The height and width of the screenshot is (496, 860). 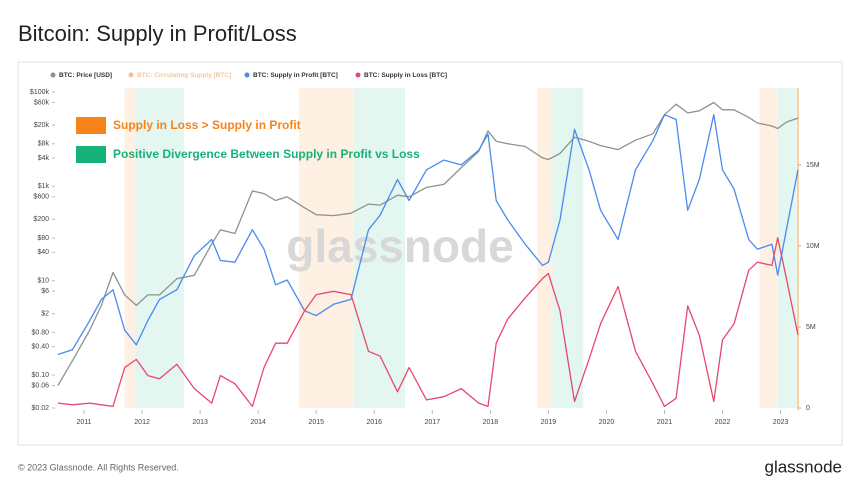 What do you see at coordinates (813, 165) in the screenshot?
I see `y2-tick-label: 15M` at bounding box center [813, 165].